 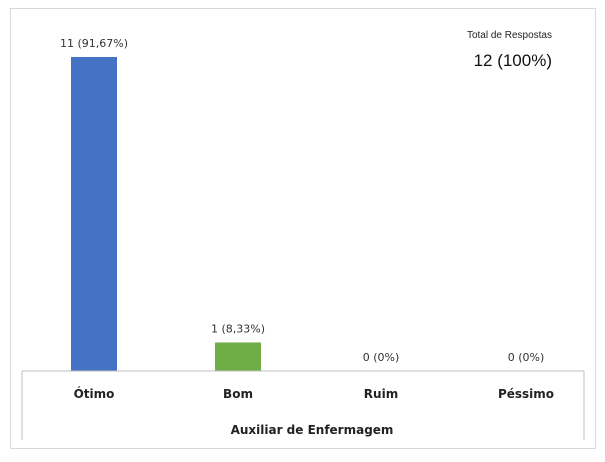 I want to click on data-label-2: 0 (0%), so click(x=381, y=357).